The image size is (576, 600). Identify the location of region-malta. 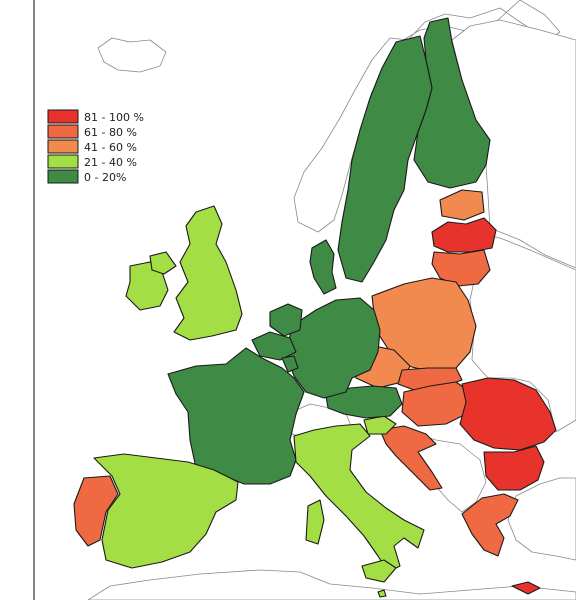
(382, 593).